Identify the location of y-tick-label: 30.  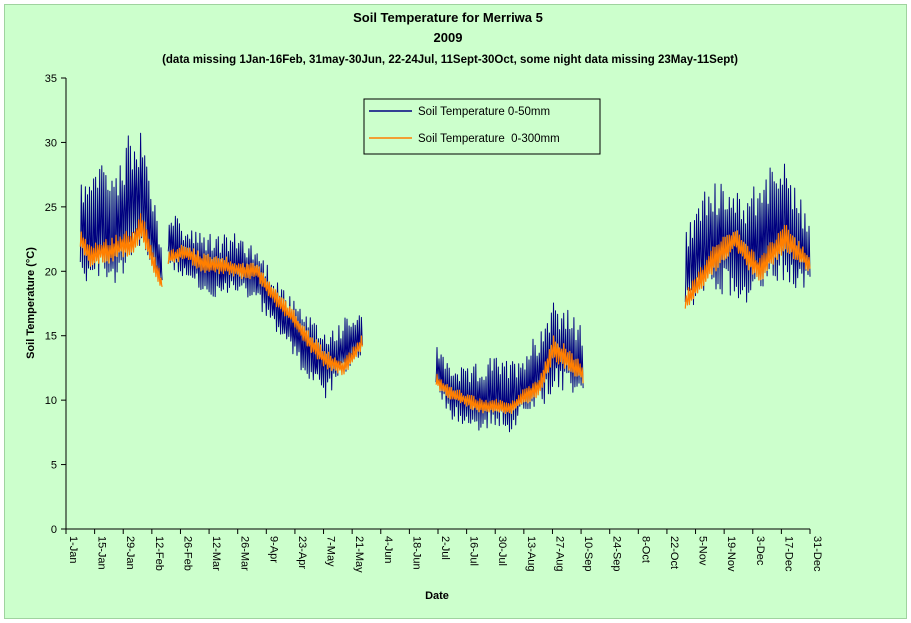
(51, 143).